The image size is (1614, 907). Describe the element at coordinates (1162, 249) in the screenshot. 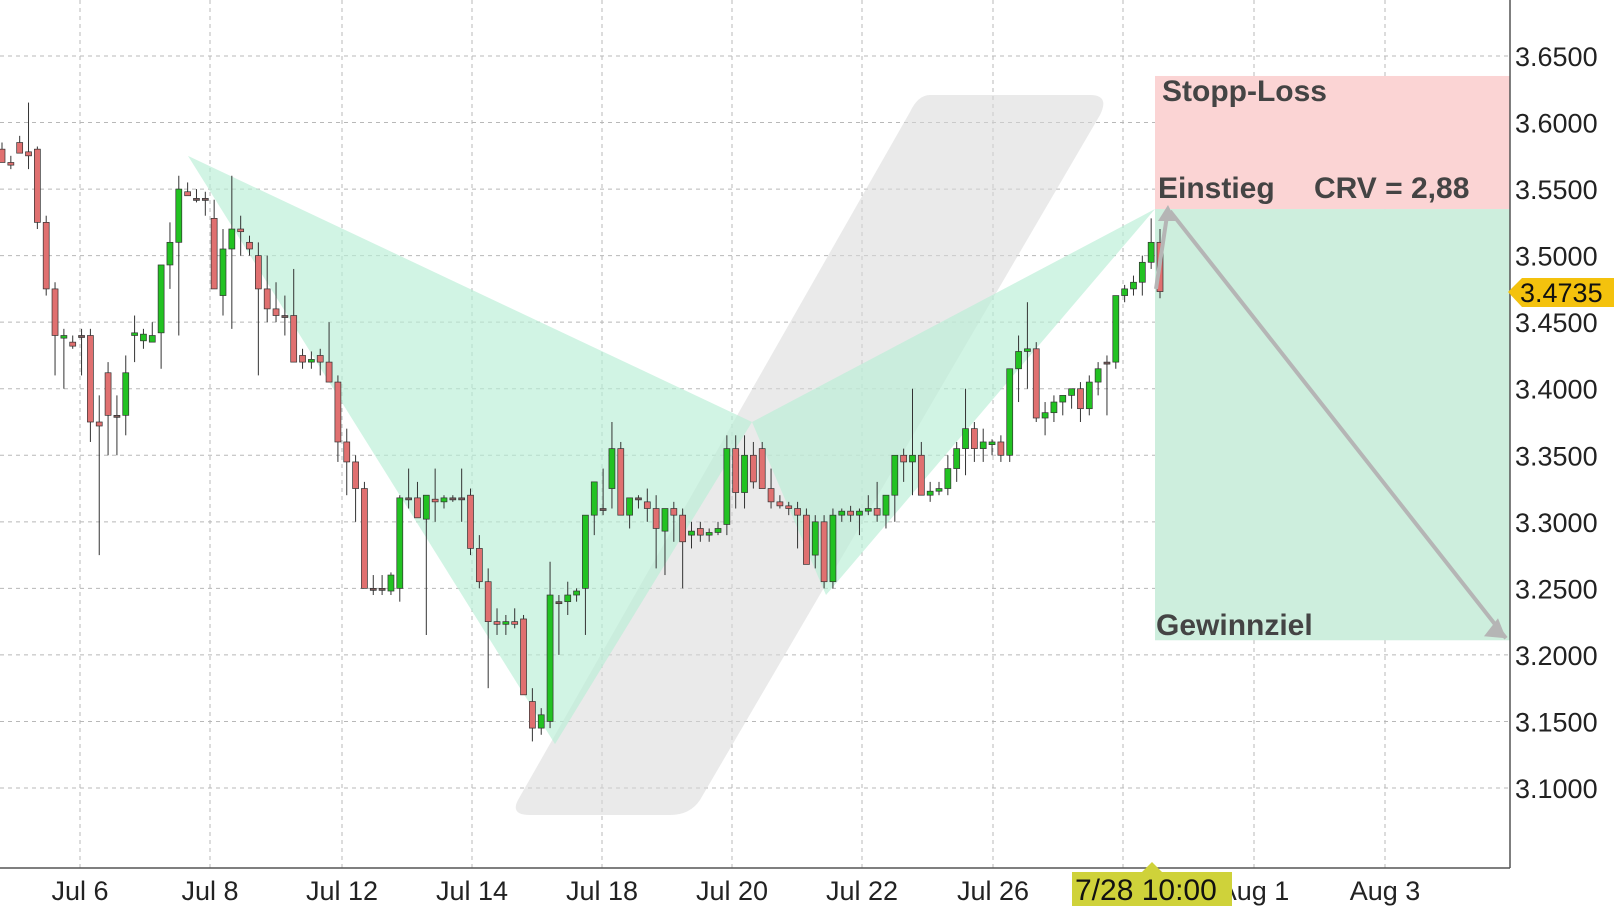

I see `arrow-entry-stub` at that location.